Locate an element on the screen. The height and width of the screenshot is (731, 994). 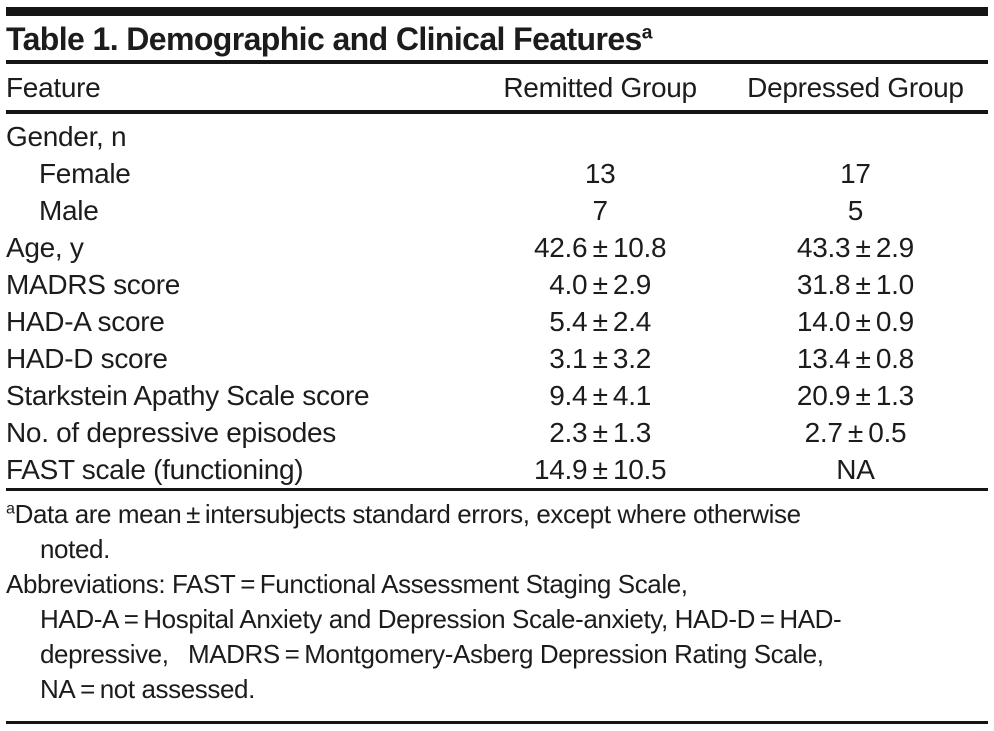
cell-remitted: 7 is located at coordinates (600, 210).